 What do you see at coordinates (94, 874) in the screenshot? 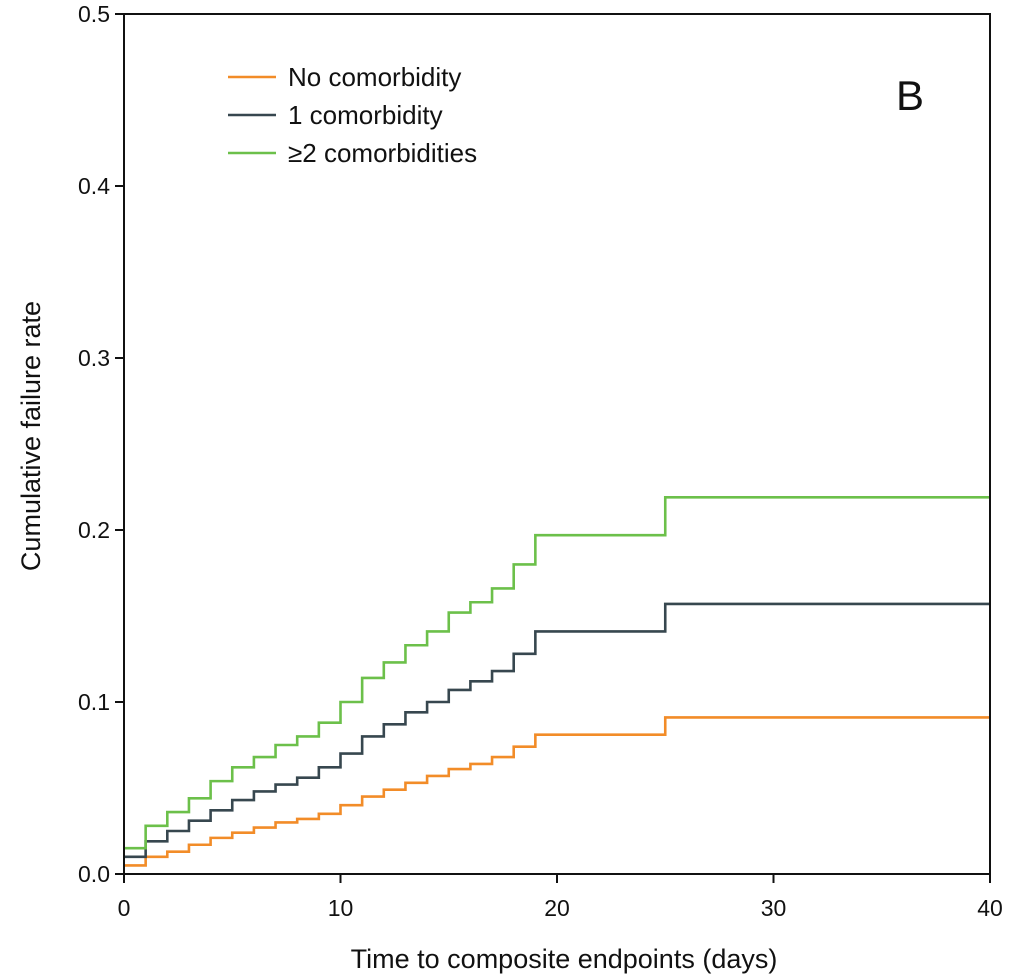
I see `y-tick-label: 0.0` at bounding box center [94, 874].